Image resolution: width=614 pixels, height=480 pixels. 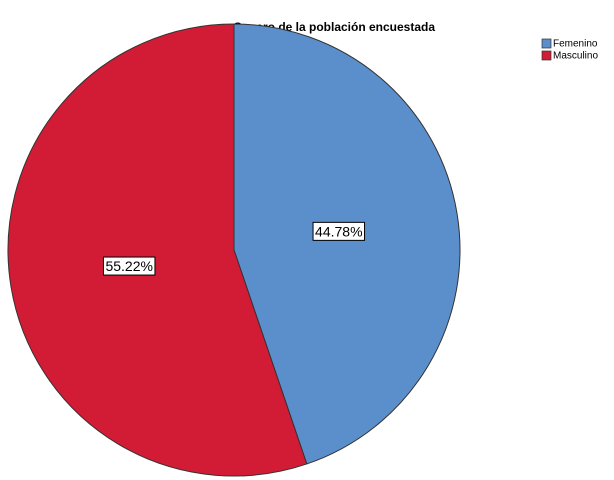 I want to click on legend-label: Femenino, so click(x=575, y=44).